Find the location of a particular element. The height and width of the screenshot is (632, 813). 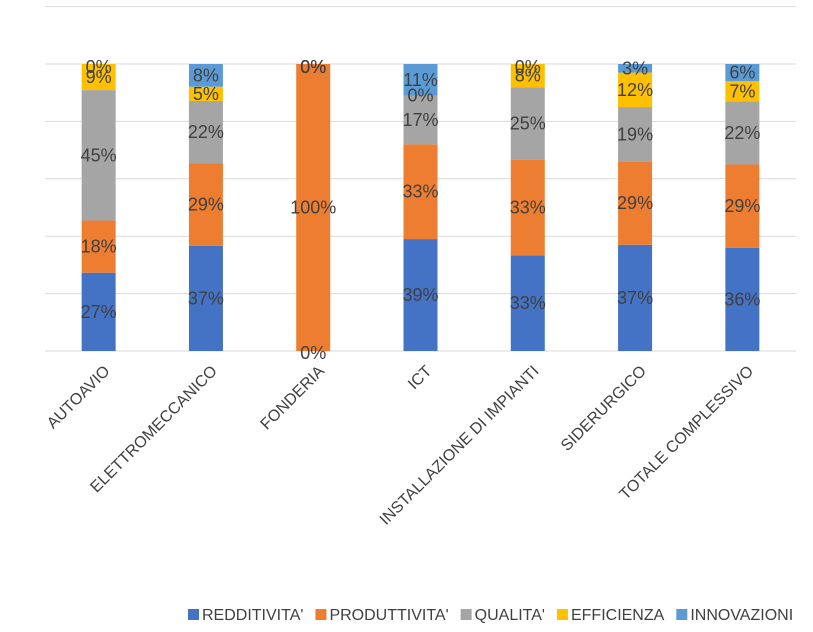

x-tick-label: ELETTROMECCANICO is located at coordinates (153, 429).